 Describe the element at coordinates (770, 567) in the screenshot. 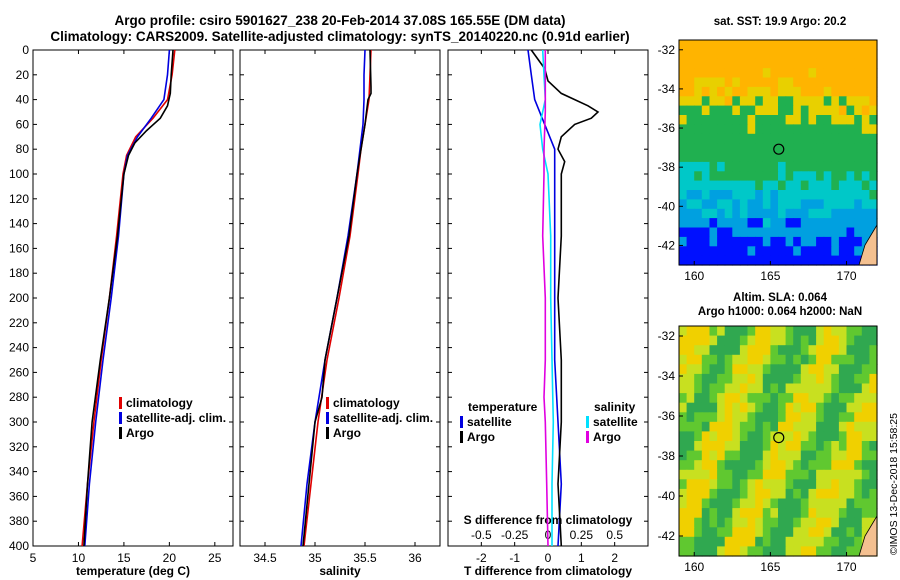

I see `sla_map-lon-tick-label: 165` at that location.